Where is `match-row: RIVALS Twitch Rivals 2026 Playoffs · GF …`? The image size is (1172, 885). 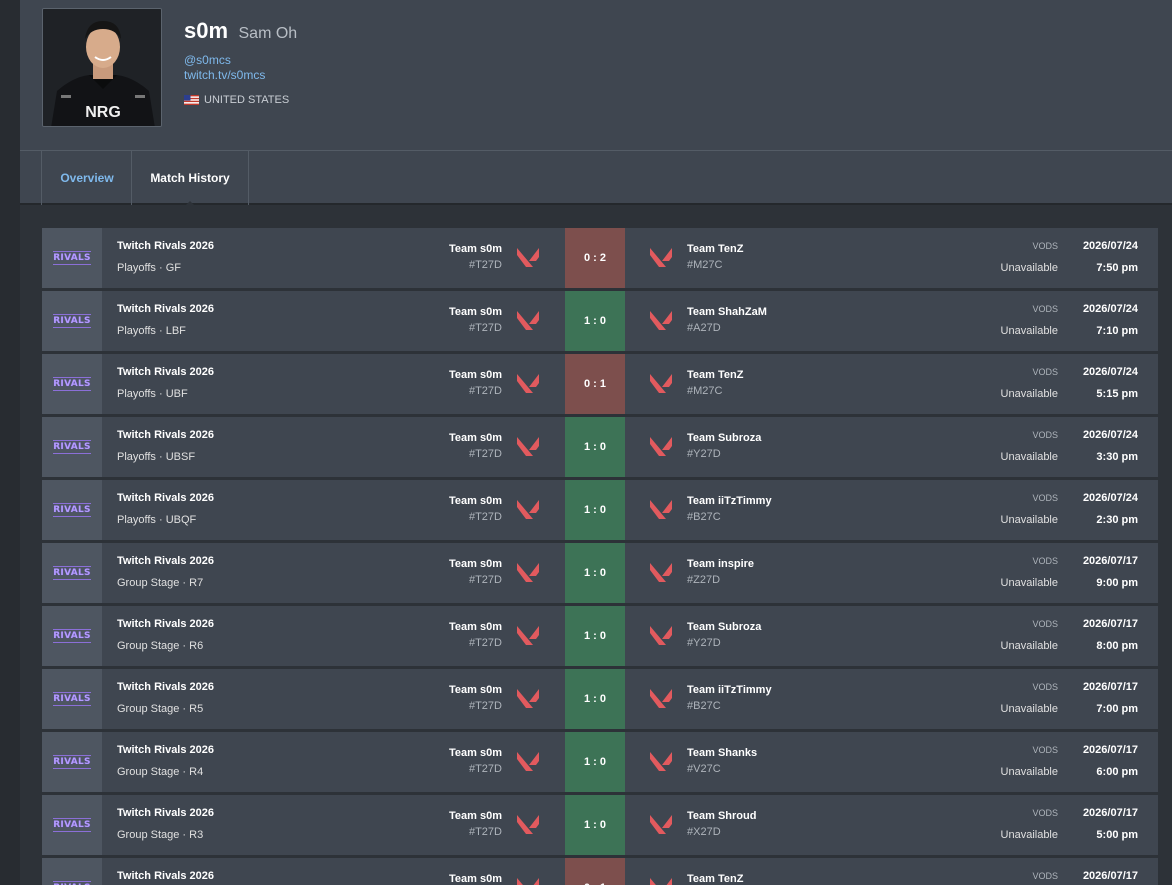 match-row: RIVALS Twitch Rivals 2026 Playoffs · GF … is located at coordinates (600, 258).